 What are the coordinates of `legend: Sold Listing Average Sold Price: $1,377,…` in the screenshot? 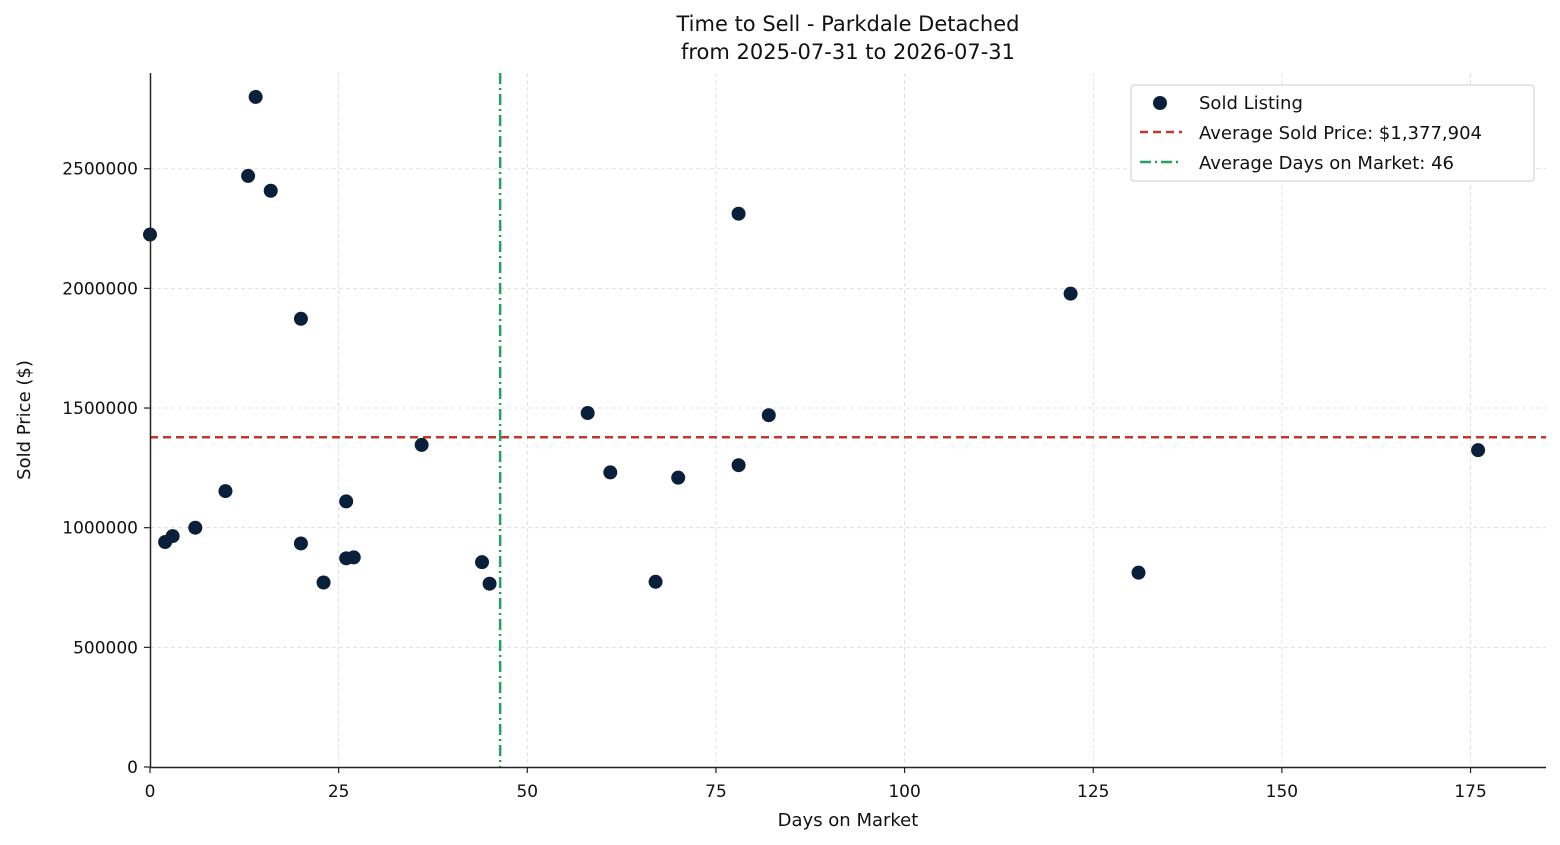 It's located at (1332, 133).